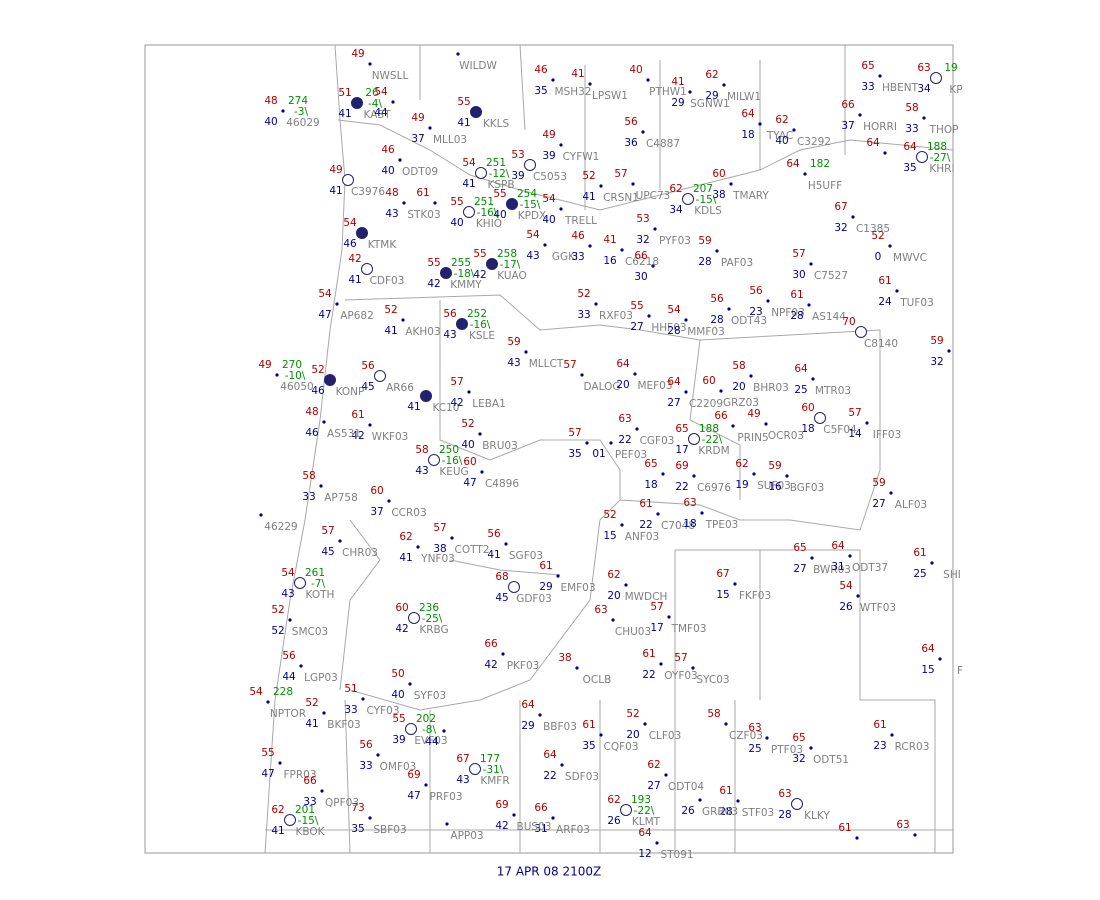 The height and width of the screenshot is (900, 1100). Describe the element at coordinates (642, 537) in the screenshot. I see `station-id: ANF03` at that location.